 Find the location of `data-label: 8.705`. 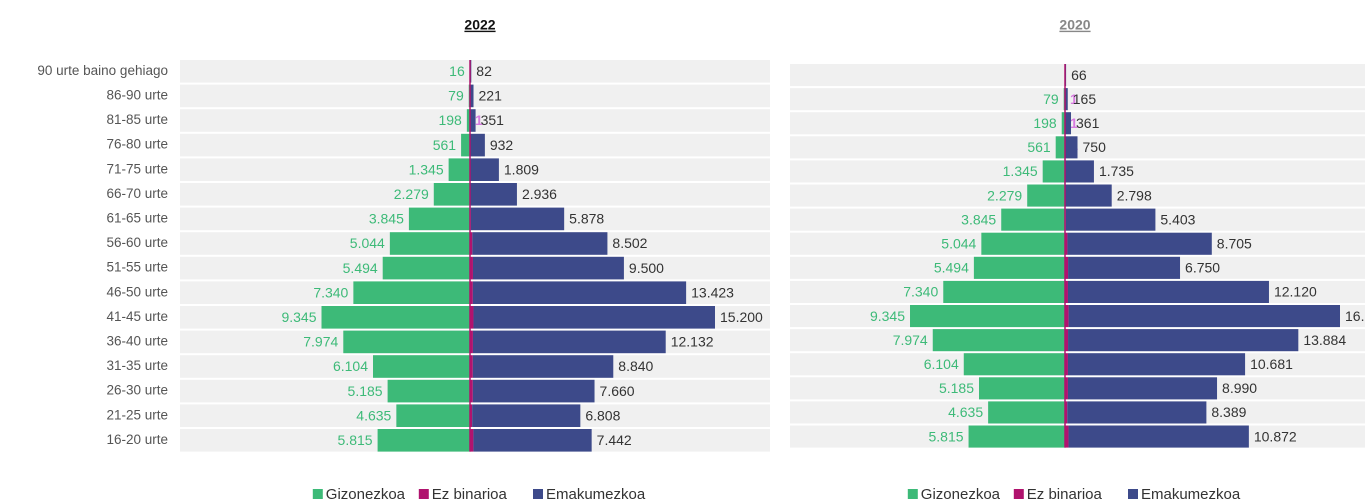

data-label: 8.705 is located at coordinates (1234, 243).